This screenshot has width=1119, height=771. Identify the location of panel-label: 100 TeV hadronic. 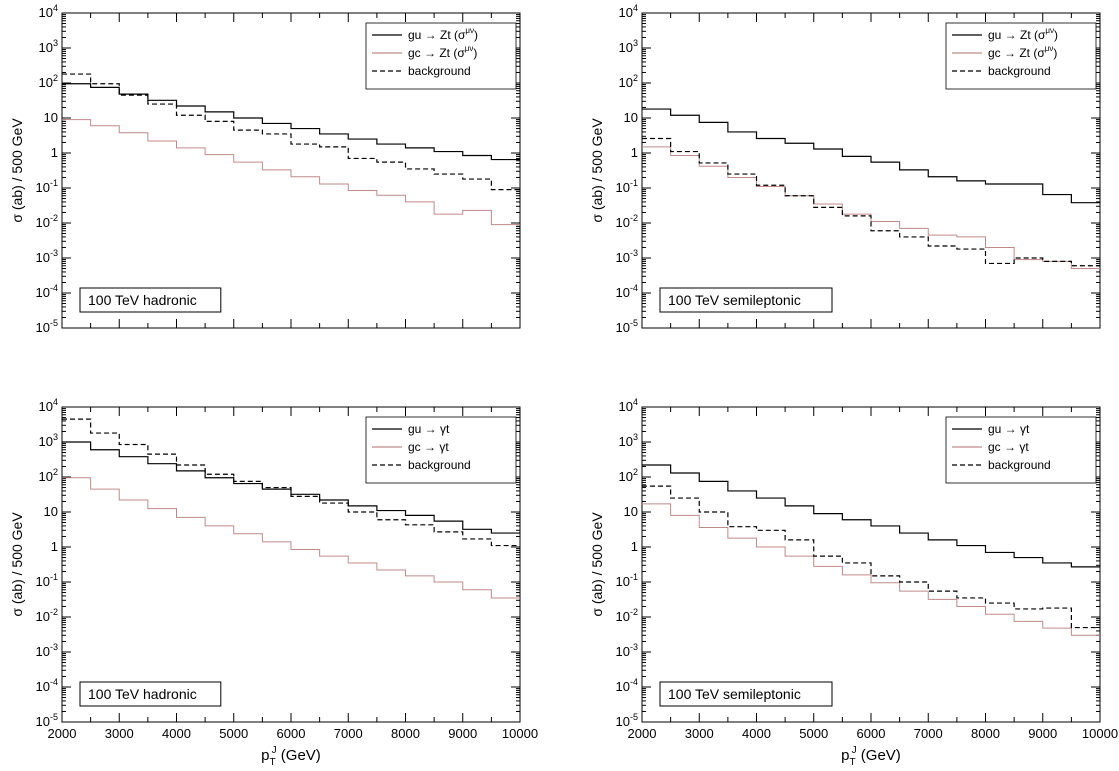
(142, 300).